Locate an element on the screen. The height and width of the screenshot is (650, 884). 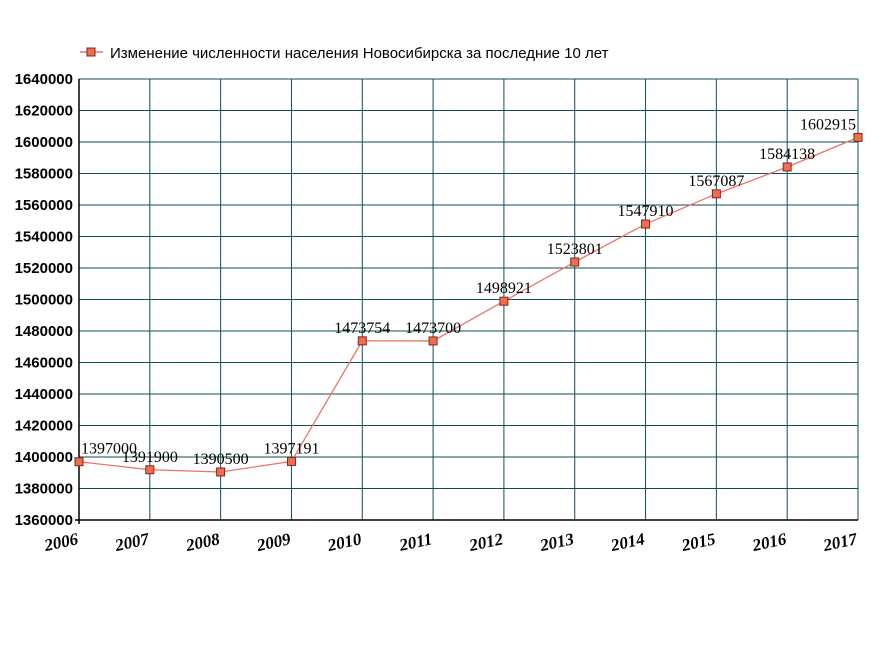
data-label: 1397191 is located at coordinates (291, 448).